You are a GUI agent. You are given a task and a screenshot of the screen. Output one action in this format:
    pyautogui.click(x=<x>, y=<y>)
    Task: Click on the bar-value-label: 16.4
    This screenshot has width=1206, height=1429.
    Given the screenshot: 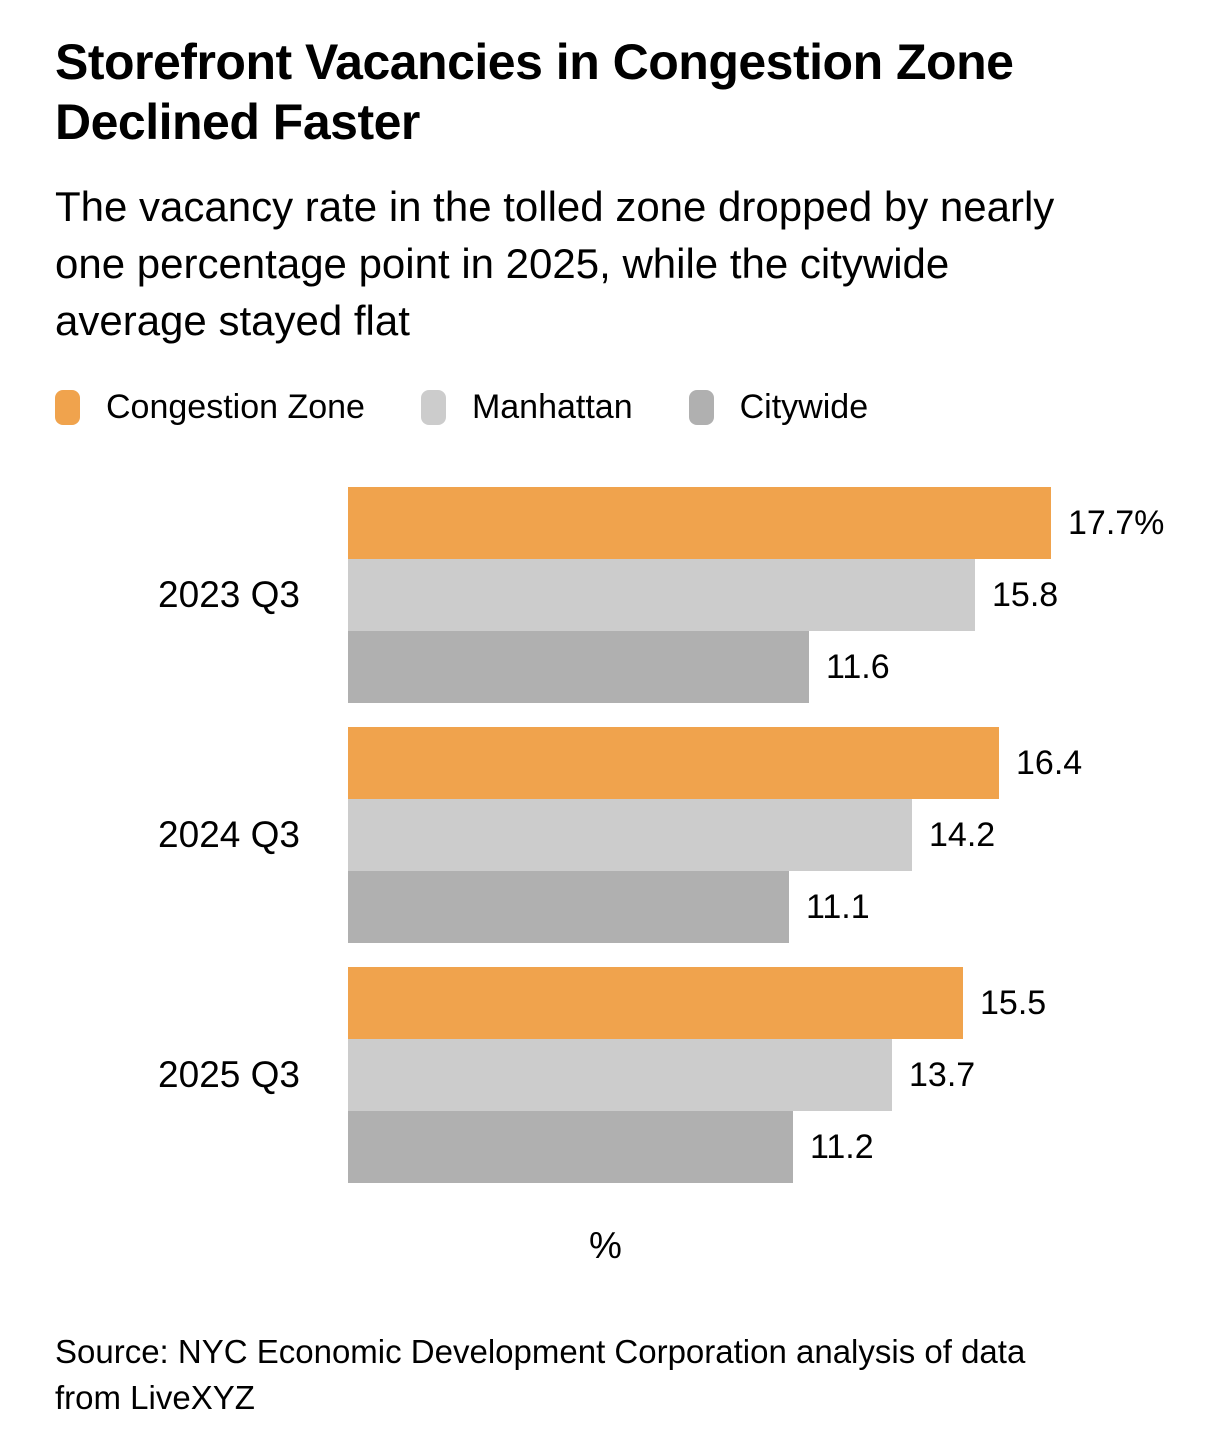 What is the action you would take?
    pyautogui.click(x=1049, y=762)
    